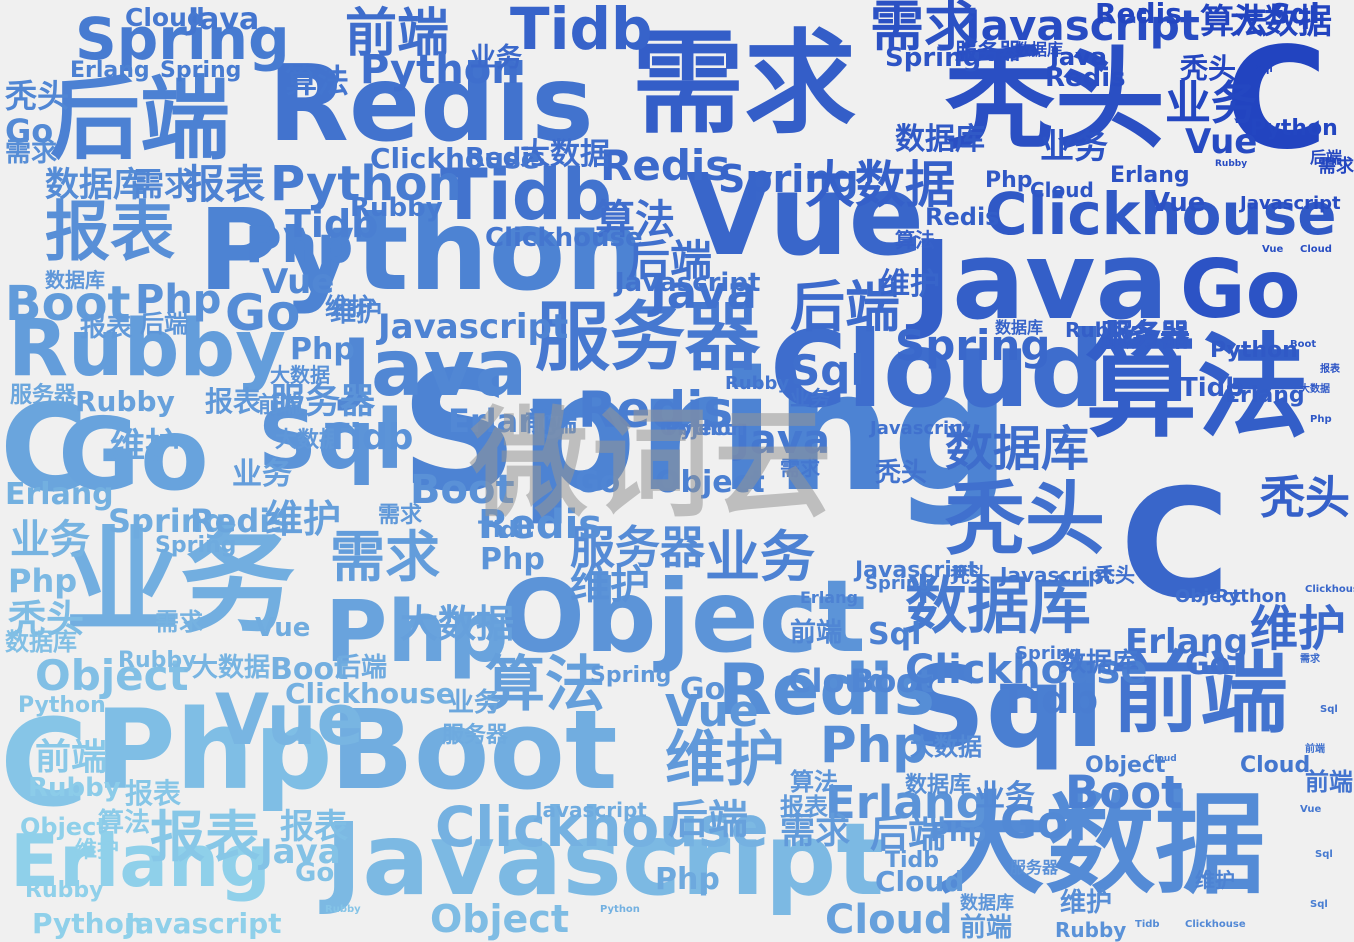 The width and height of the screenshot is (1354, 942). Describe the element at coordinates (400, 515) in the screenshot. I see `cloud-word: 需求` at that location.